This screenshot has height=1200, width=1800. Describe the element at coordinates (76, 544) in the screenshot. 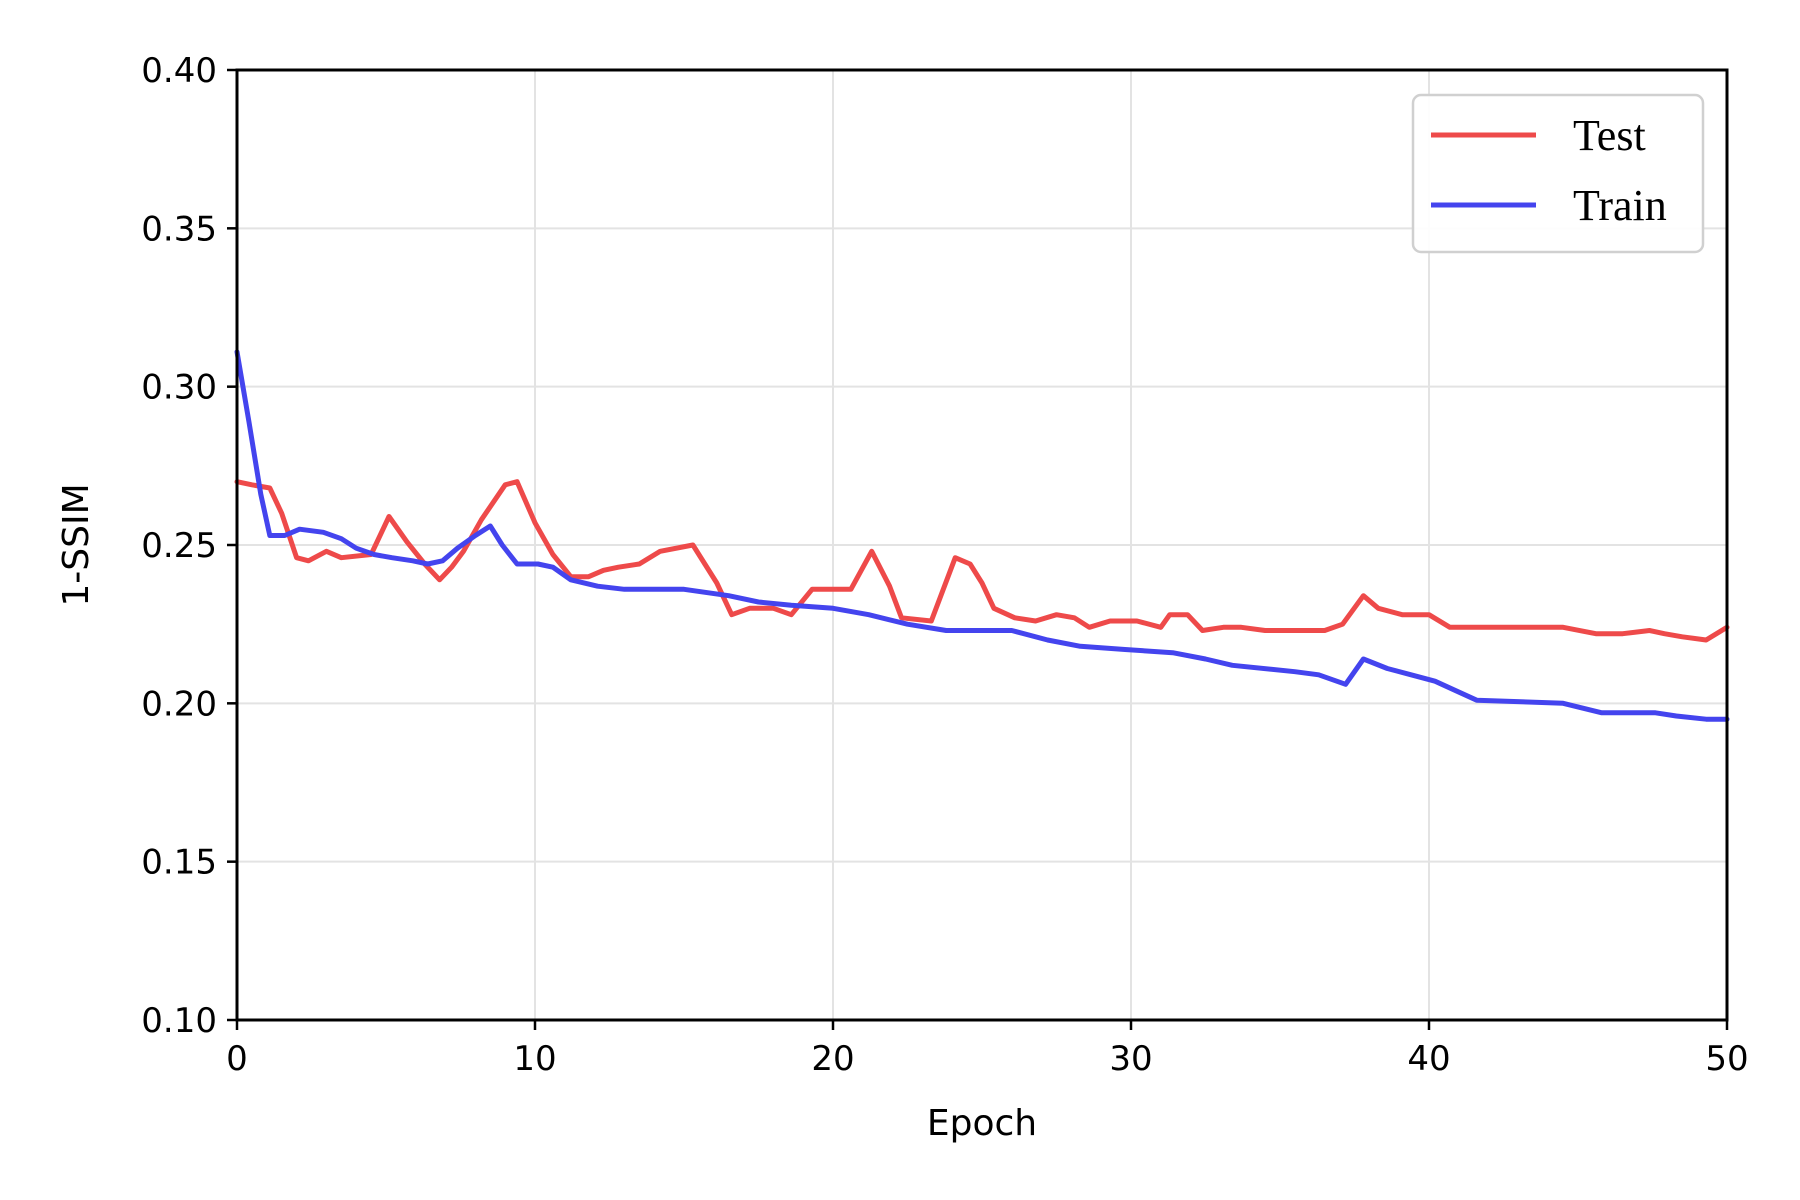

I see `y-axis-title: 1-SSIM` at that location.